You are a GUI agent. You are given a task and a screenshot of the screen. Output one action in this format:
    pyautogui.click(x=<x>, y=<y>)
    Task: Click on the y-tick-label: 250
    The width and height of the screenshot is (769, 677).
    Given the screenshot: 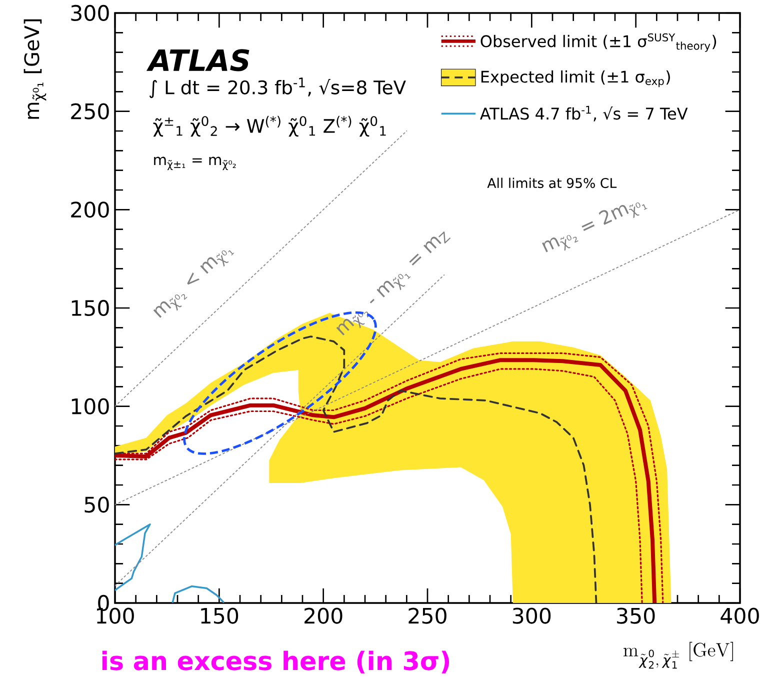 What is the action you would take?
    pyautogui.click(x=90, y=111)
    